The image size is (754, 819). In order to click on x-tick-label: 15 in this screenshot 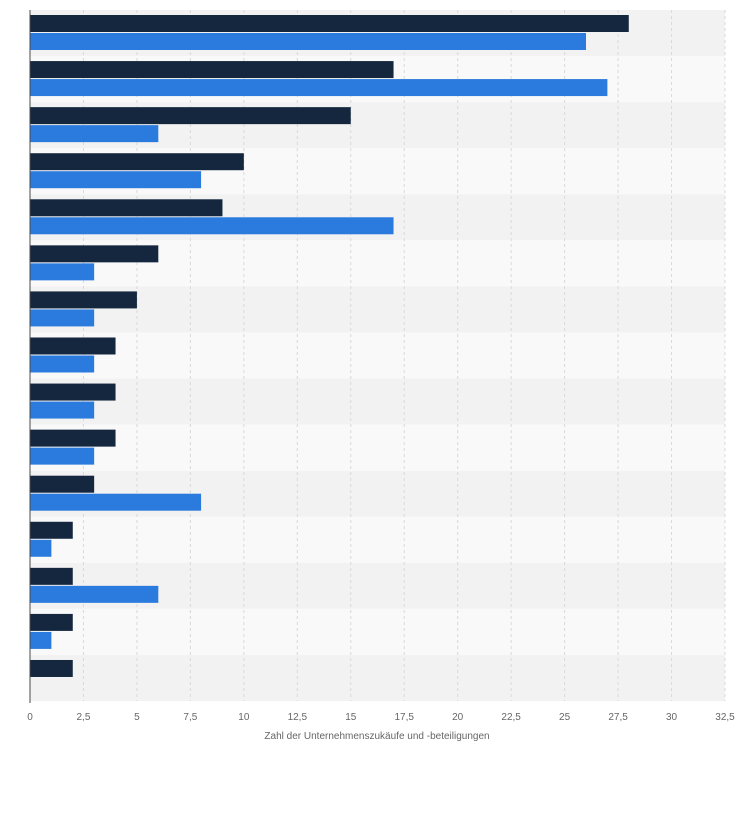, I will do `click(351, 717)`.